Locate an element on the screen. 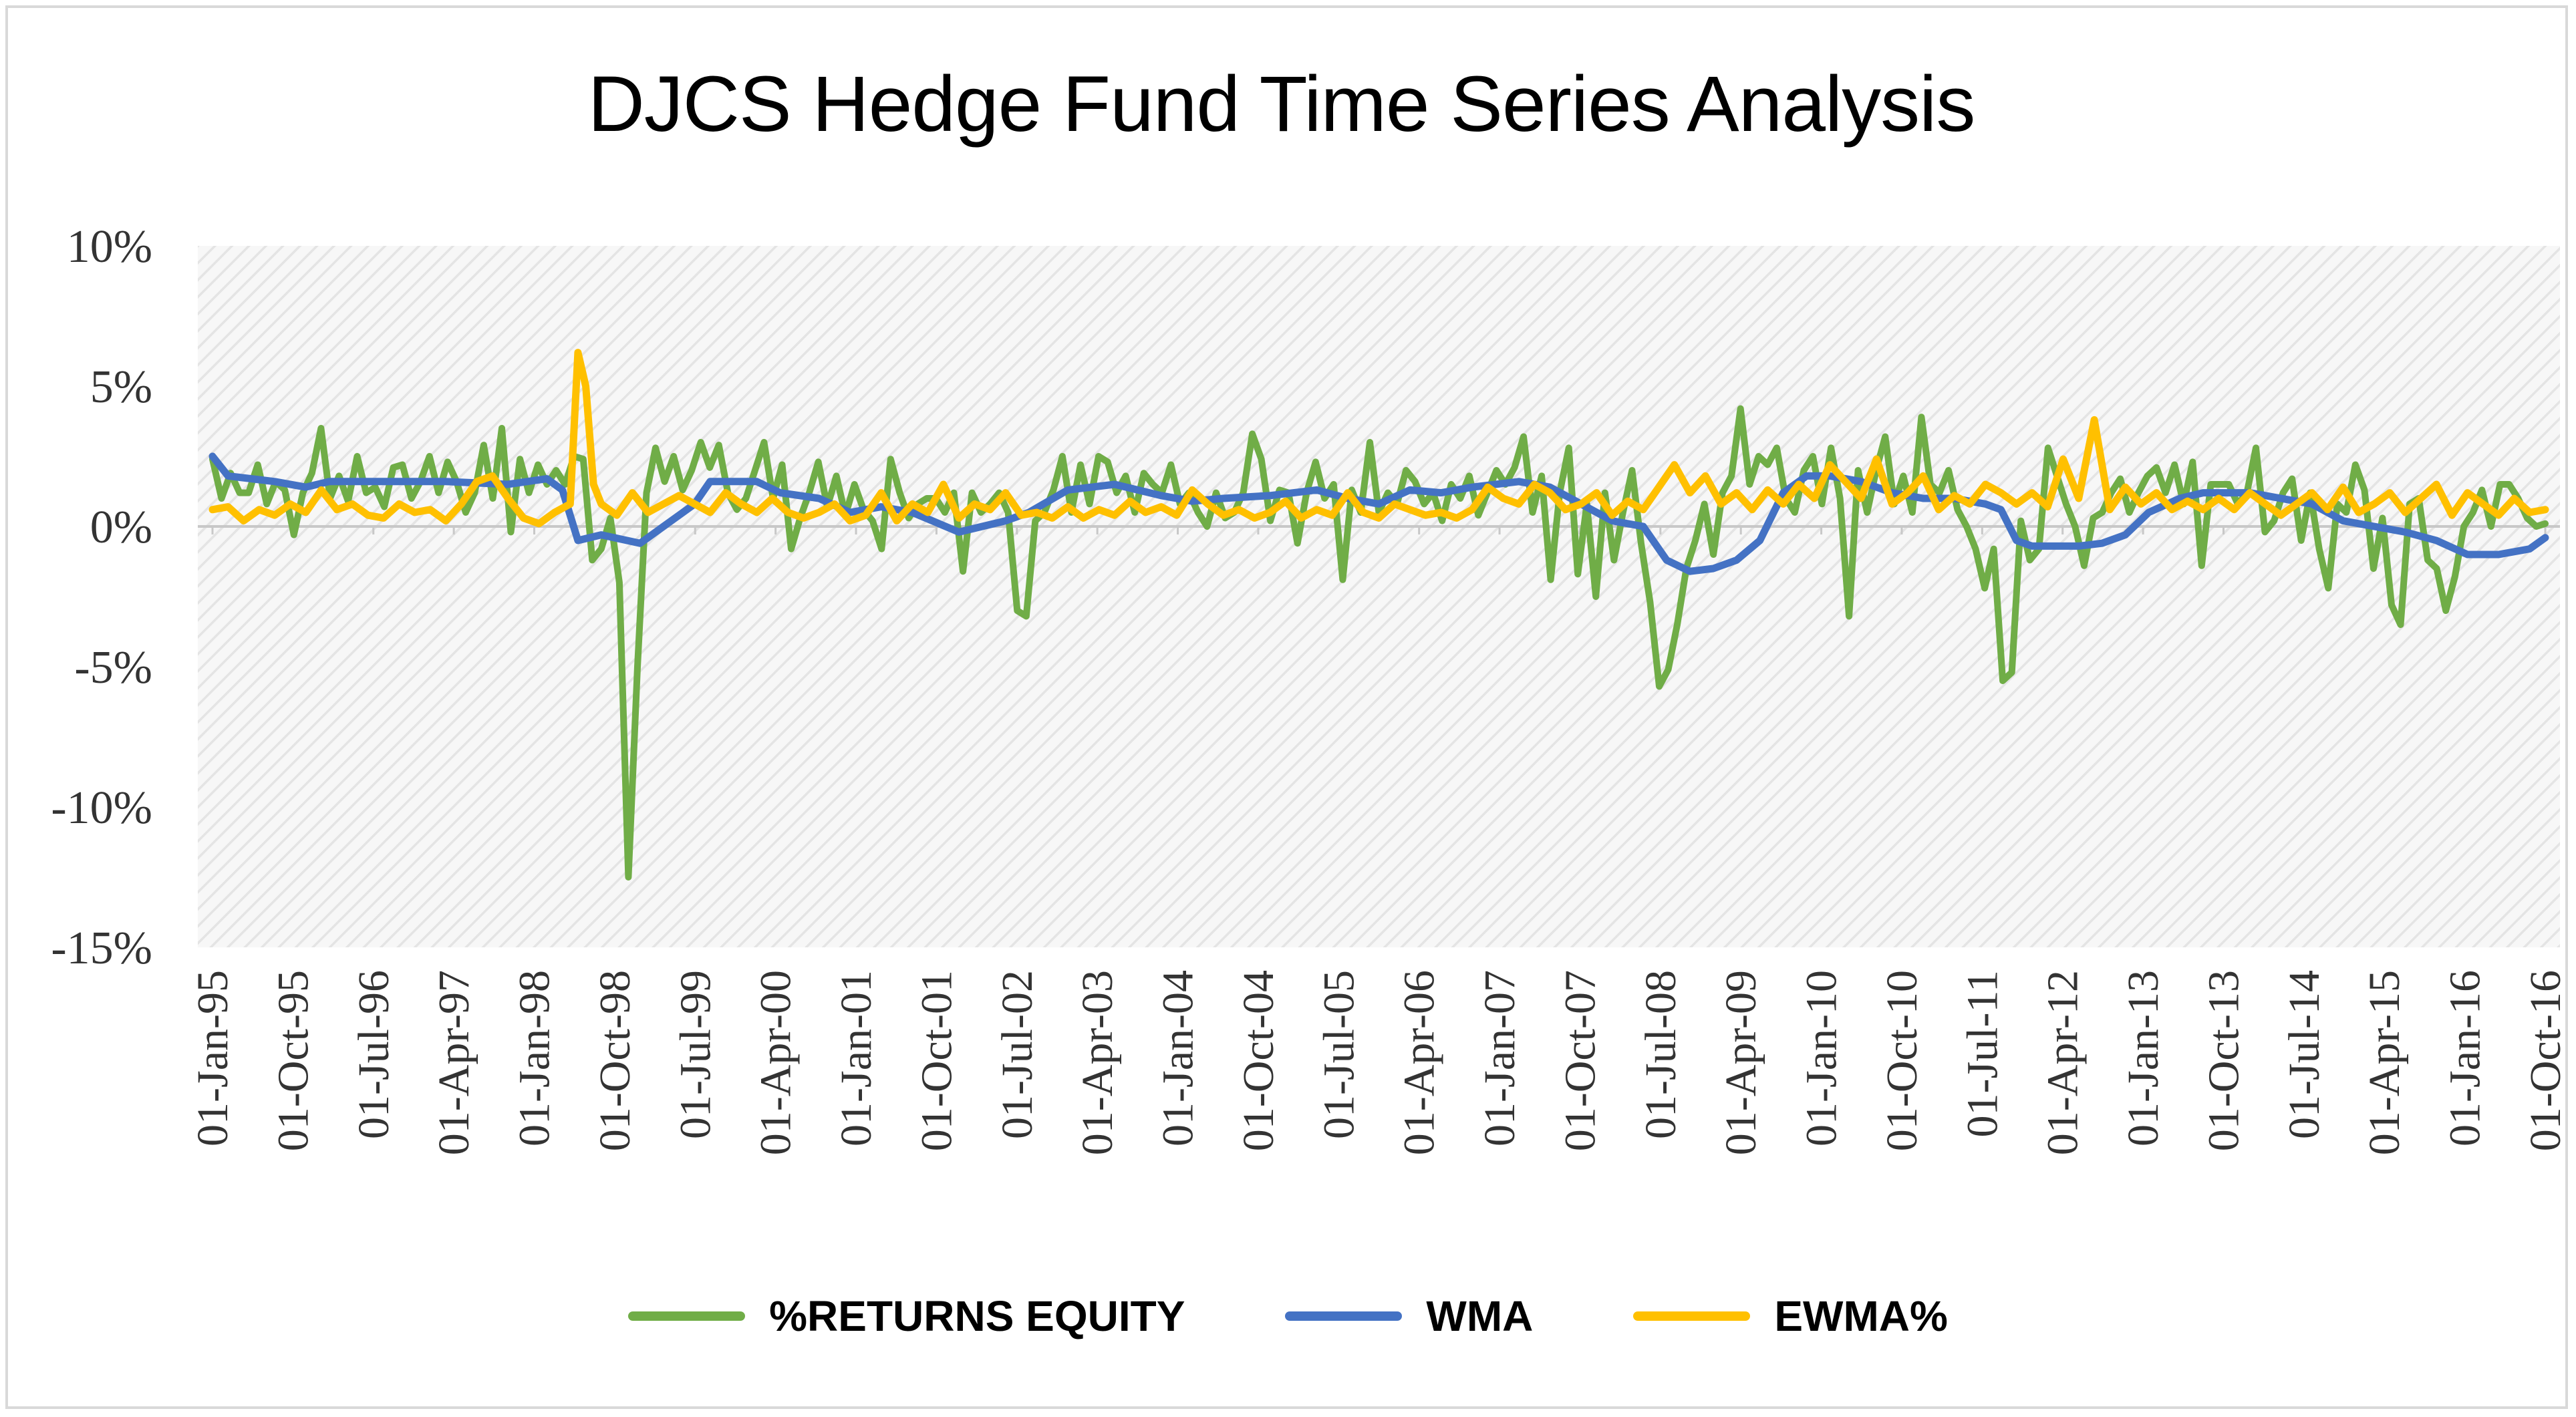 The image size is (2576, 1417). legend-item-wma: WMA is located at coordinates (1409, 1316).